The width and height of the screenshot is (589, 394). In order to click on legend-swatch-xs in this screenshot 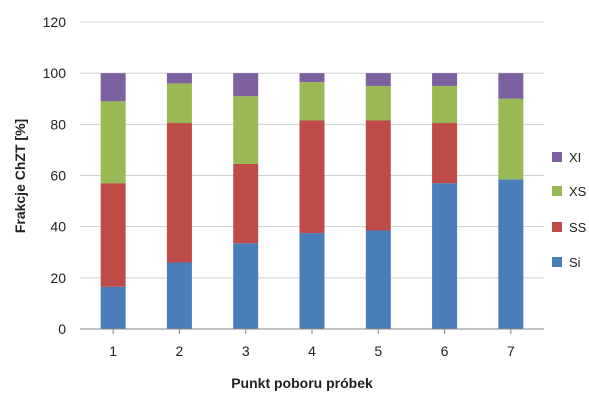, I will do `click(557, 191)`.